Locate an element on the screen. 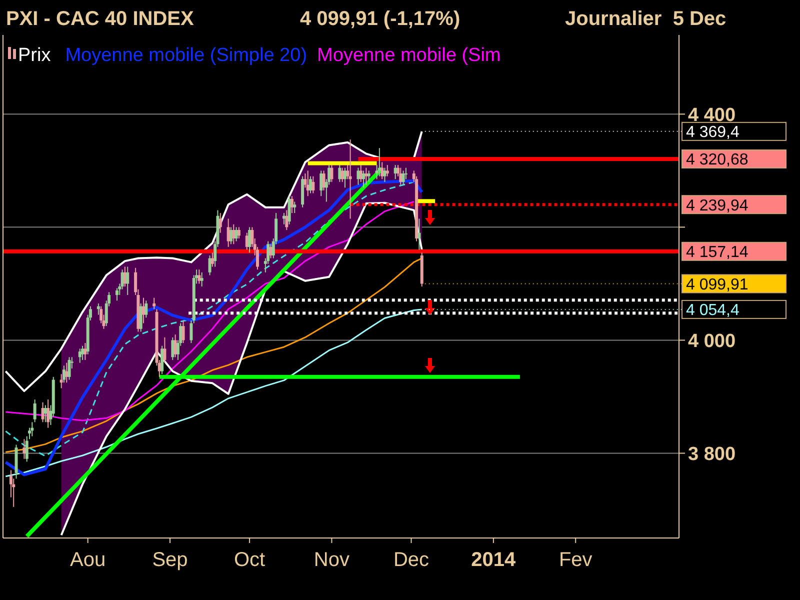  chart-title: PXI - CAC 40 INDEX is located at coordinates (100, 19).